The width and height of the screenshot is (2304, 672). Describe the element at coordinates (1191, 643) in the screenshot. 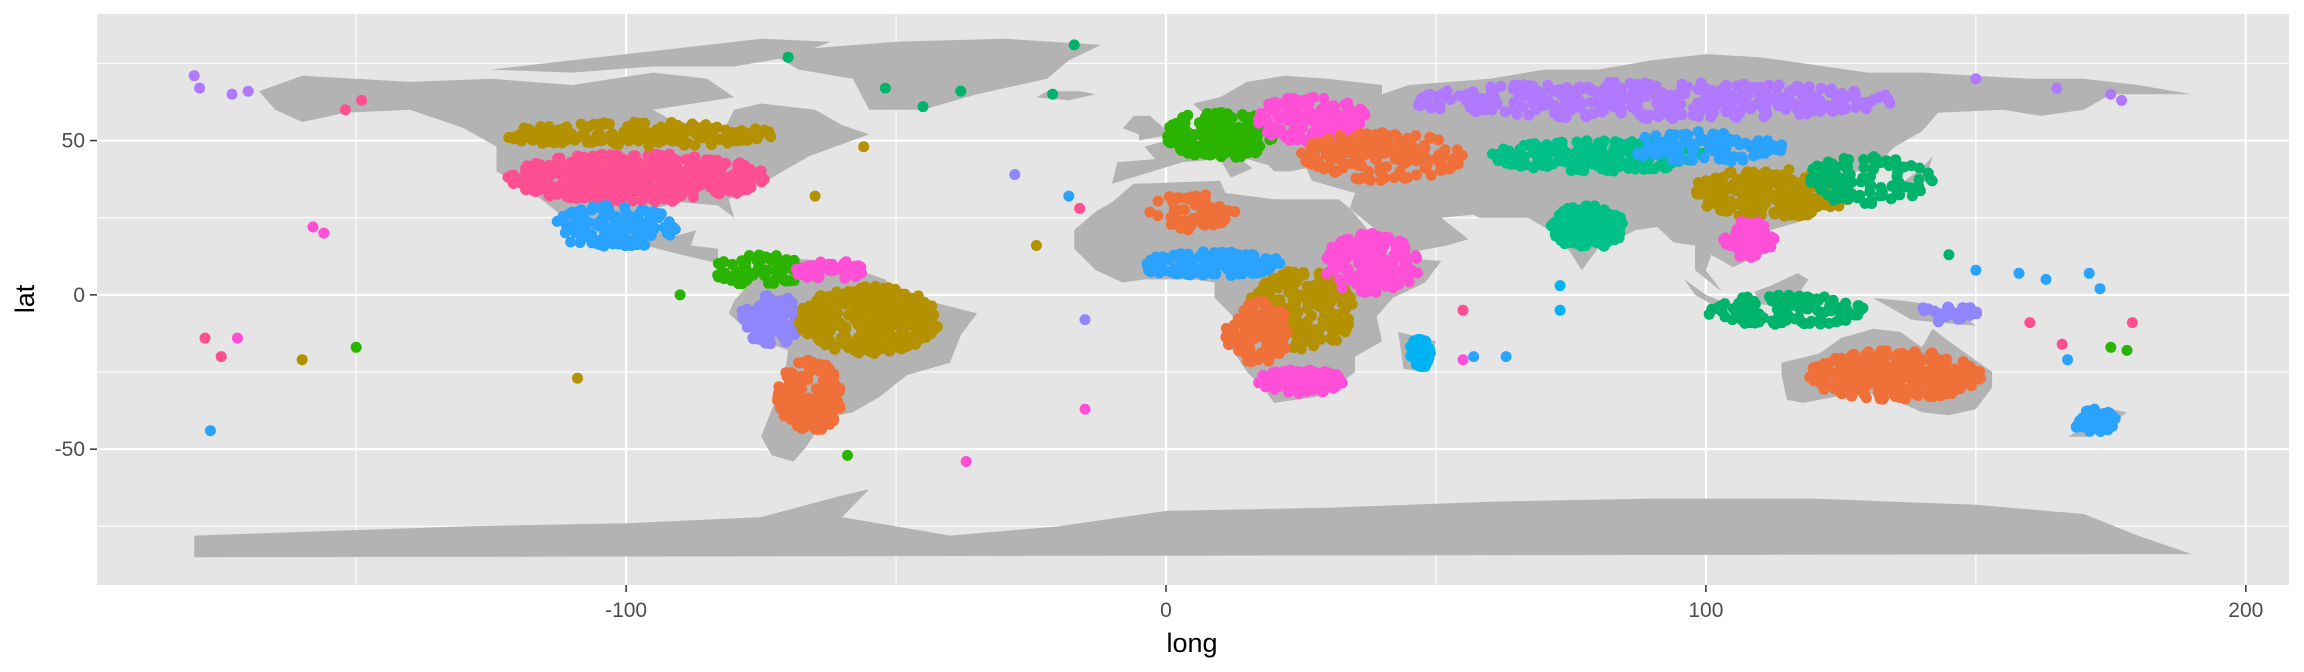

I see `x-axis-title: long` at that location.